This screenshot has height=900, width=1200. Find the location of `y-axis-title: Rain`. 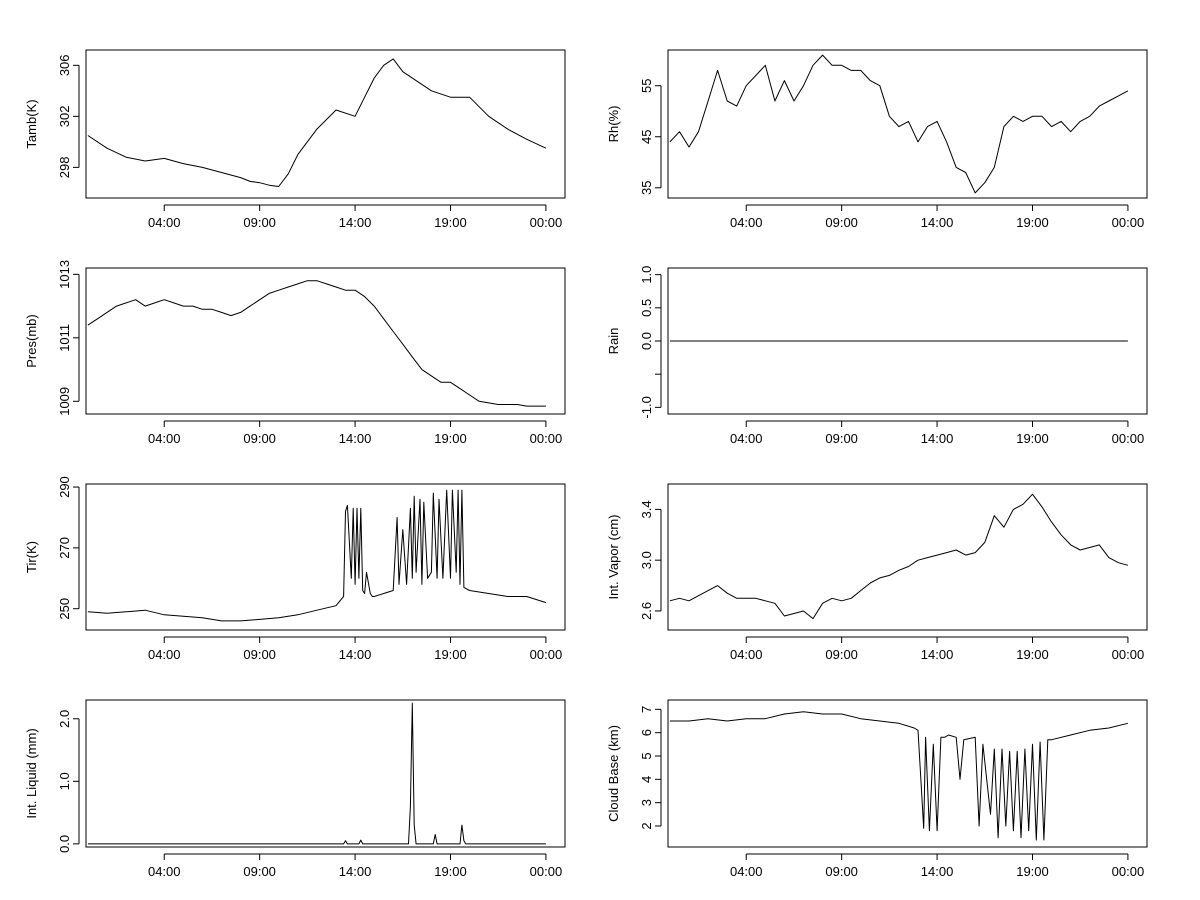

y-axis-title: Rain is located at coordinates (613, 341).